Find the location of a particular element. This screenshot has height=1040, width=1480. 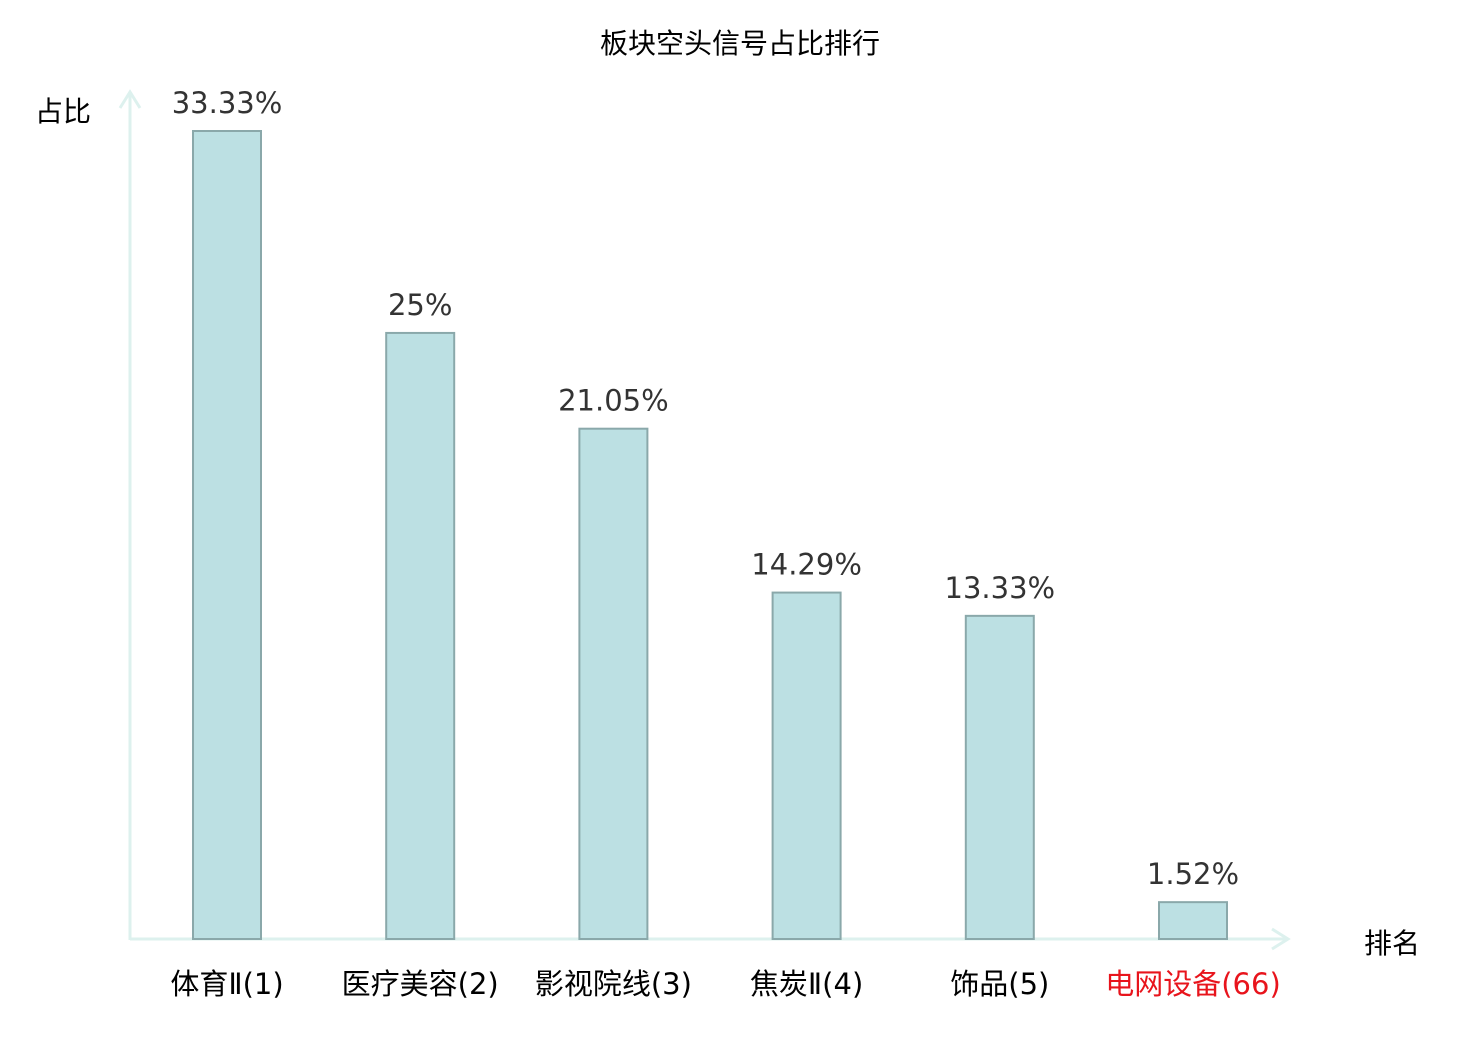

x-tick-label: 焦炭Ⅱ(4) is located at coordinates (806, 984).